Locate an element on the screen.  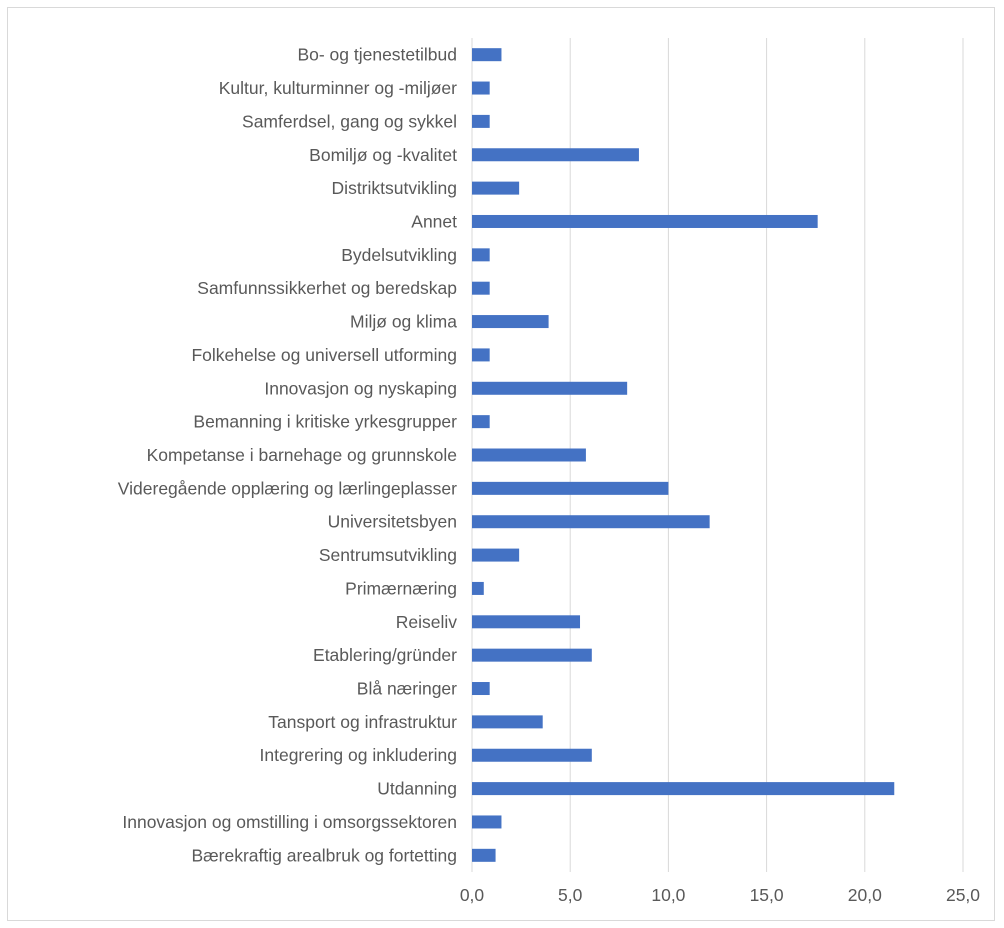
category-label: Tansport og infrastruktur is located at coordinates (362, 722).